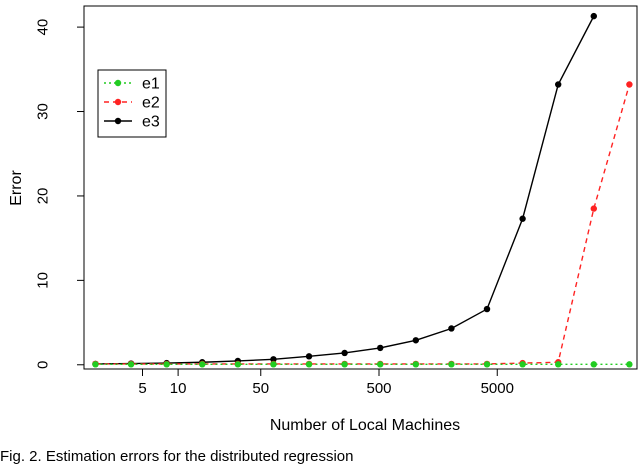  What do you see at coordinates (365, 425) in the screenshot?
I see `x-axis-title: Number of Local Machines` at bounding box center [365, 425].